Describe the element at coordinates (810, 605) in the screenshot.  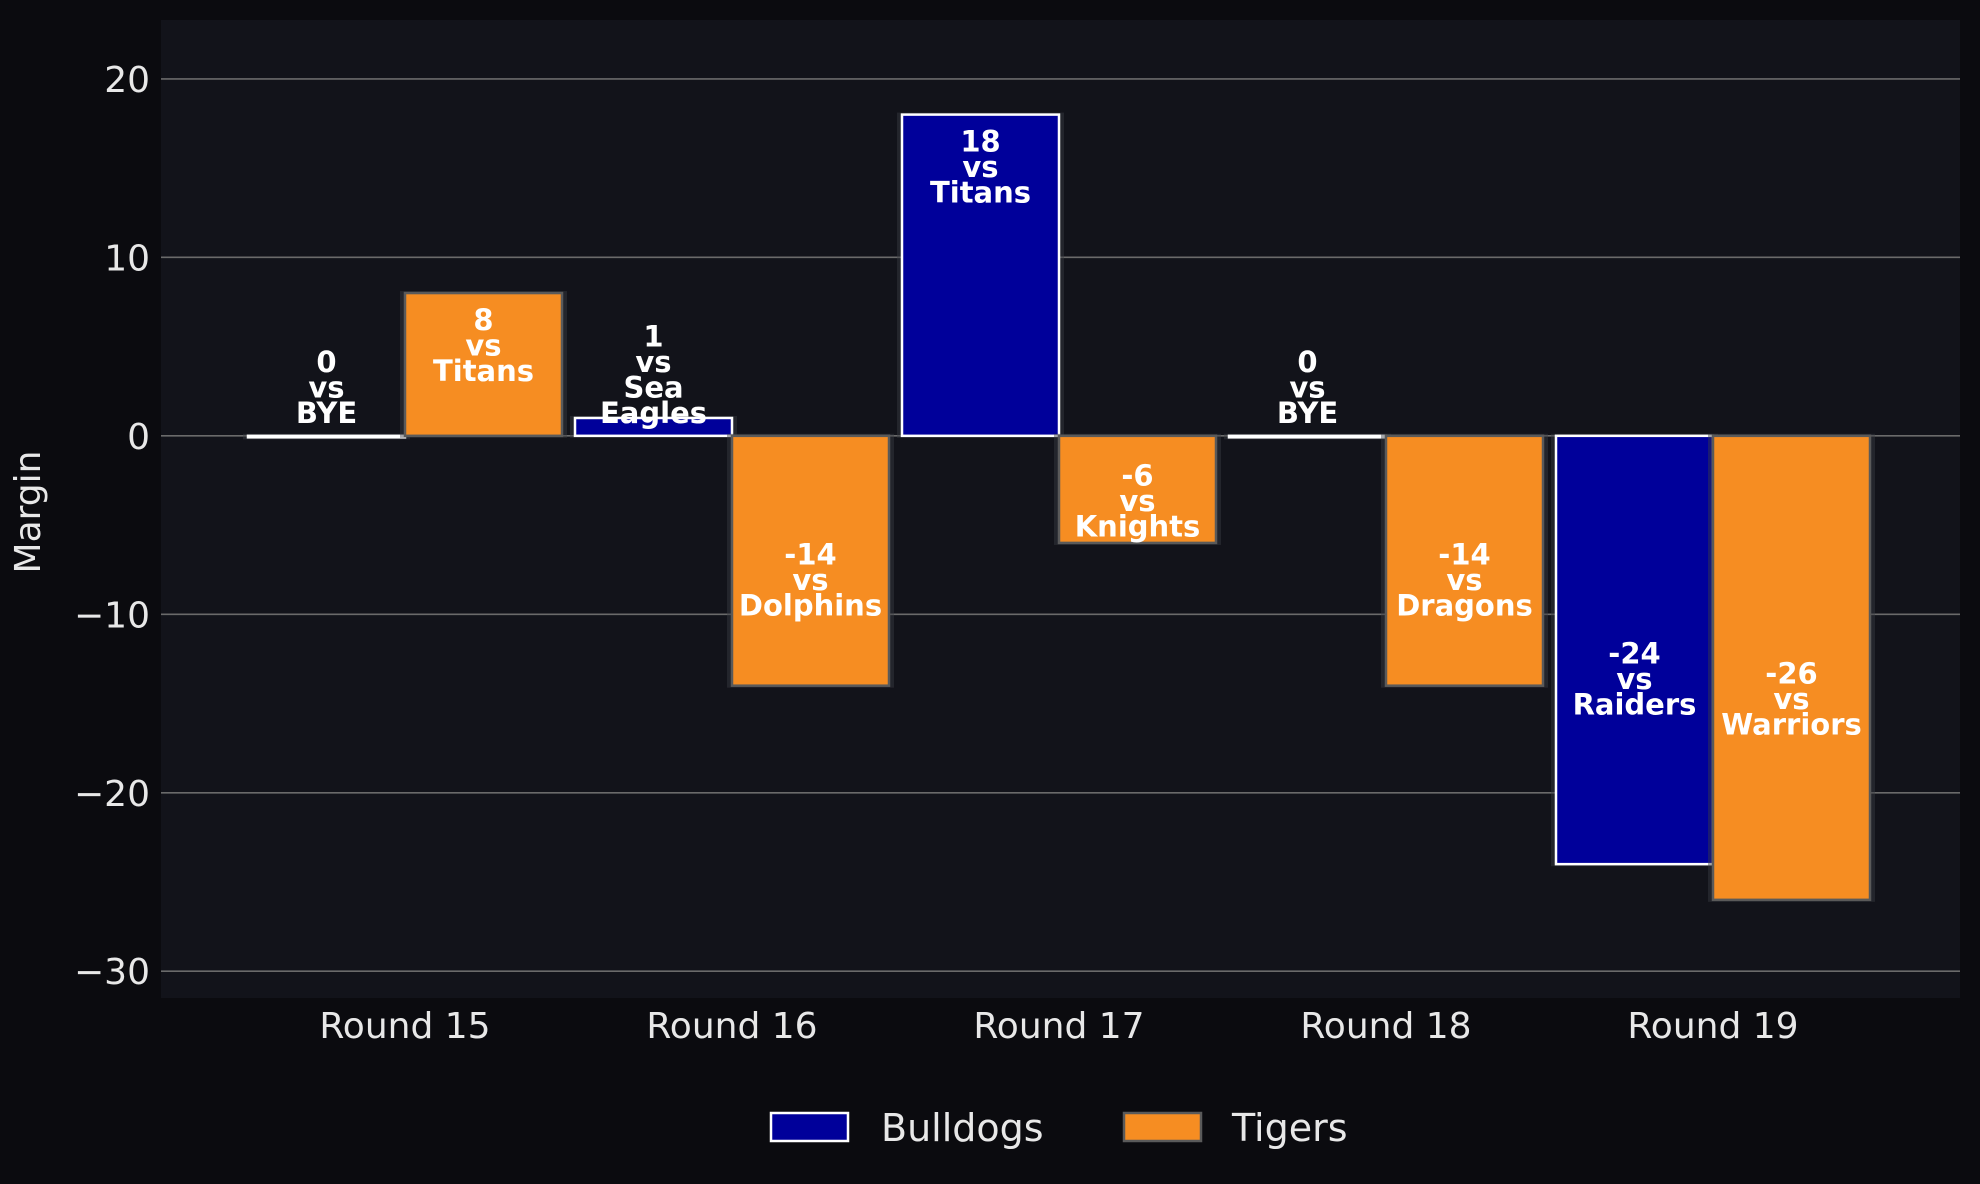
I see `bar-data-label: Dolphins` at that location.